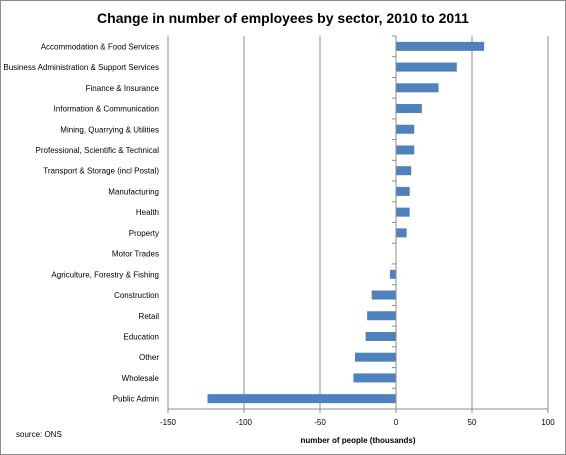  Describe the element at coordinates (396, 422) in the screenshot. I see `x-tick-label: 0` at that location.